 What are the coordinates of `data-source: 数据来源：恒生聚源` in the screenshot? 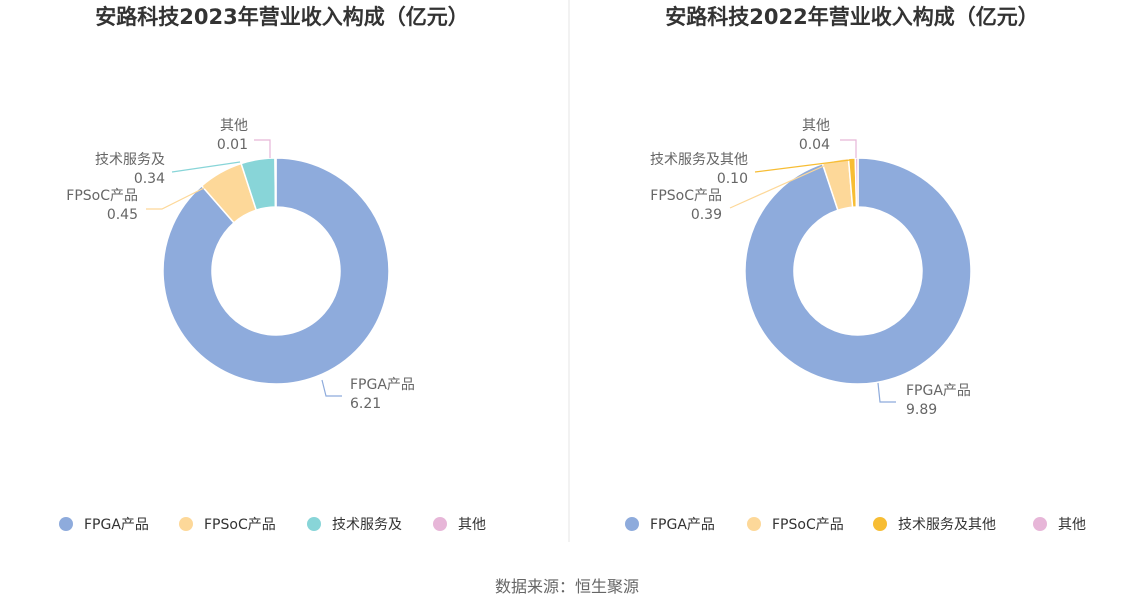 It's located at (567, 586).